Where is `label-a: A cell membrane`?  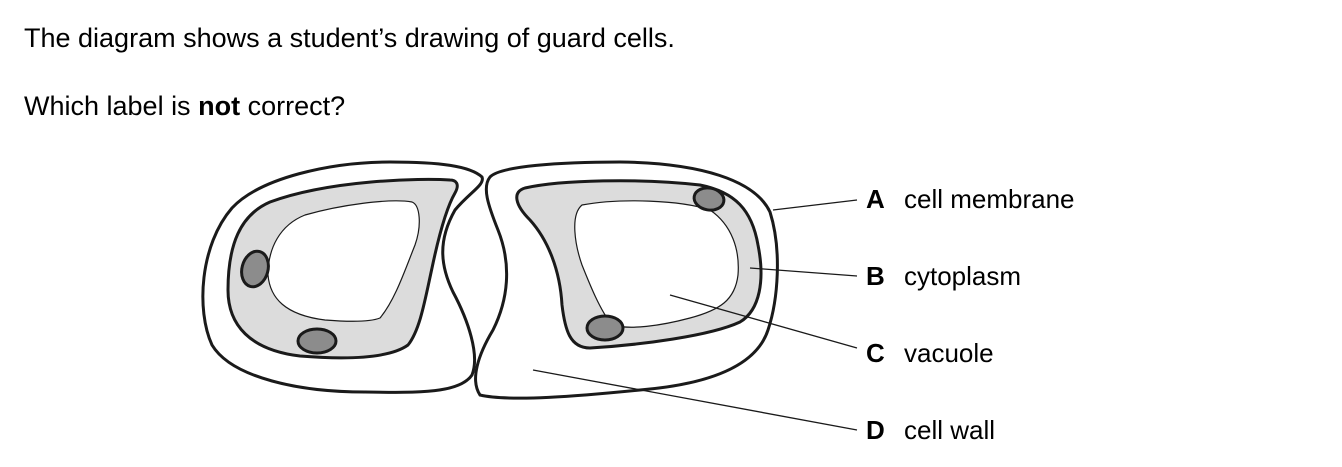
label-a: A cell membrane is located at coordinates (970, 199).